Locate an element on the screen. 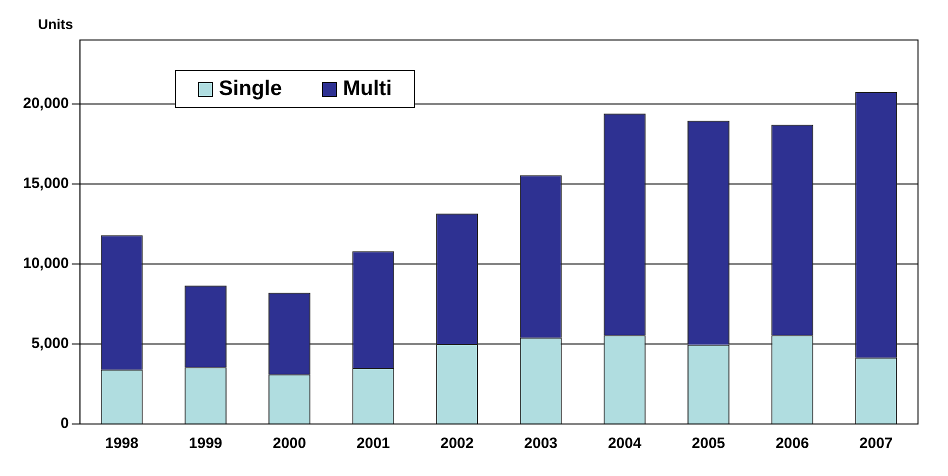 The width and height of the screenshot is (948, 476). y-axis-title: Units is located at coordinates (55, 24).